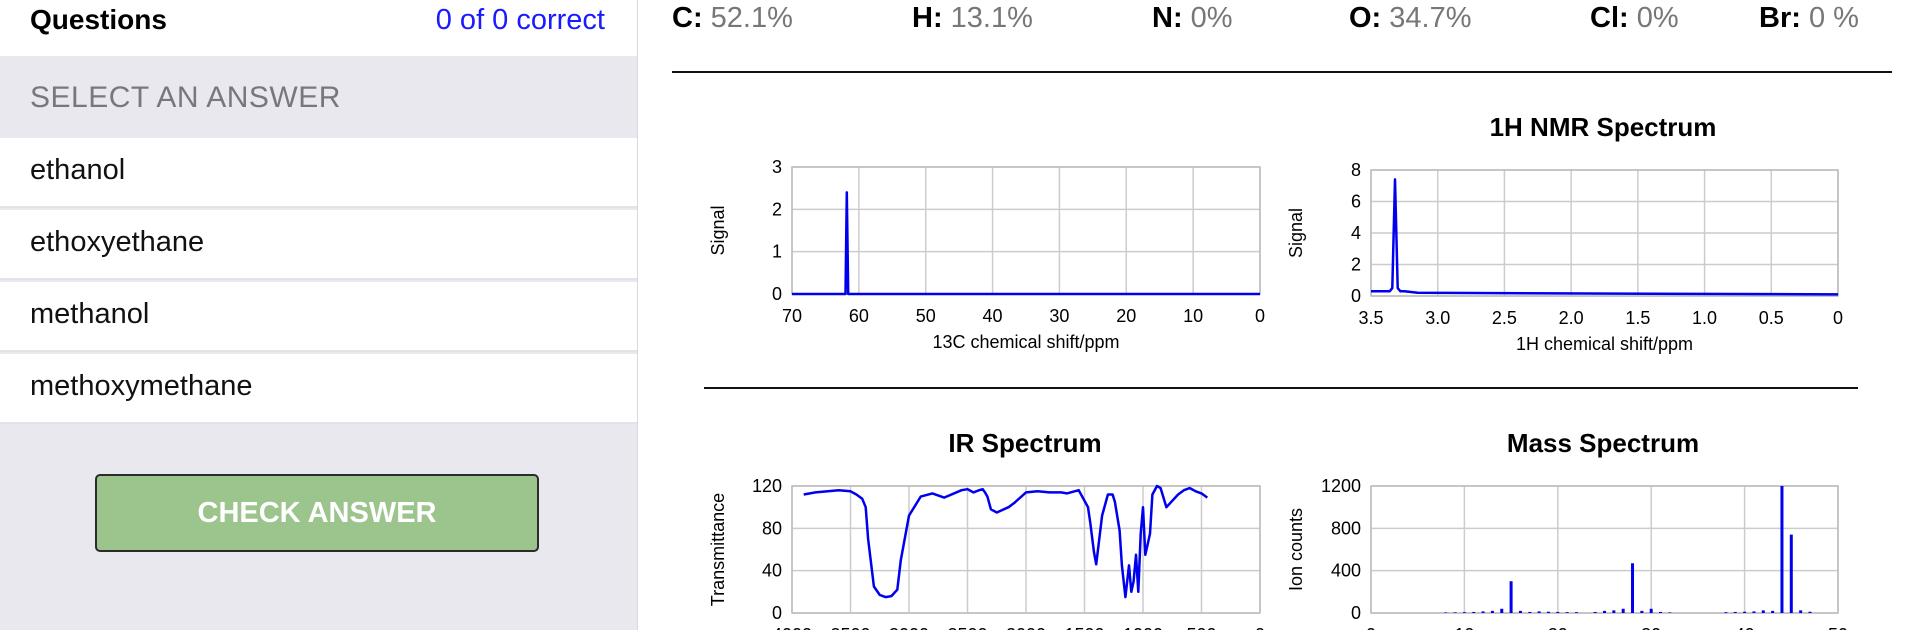 The width and height of the screenshot is (1920, 630). I want to click on x-tick-label: 3500, so click(850, 627).